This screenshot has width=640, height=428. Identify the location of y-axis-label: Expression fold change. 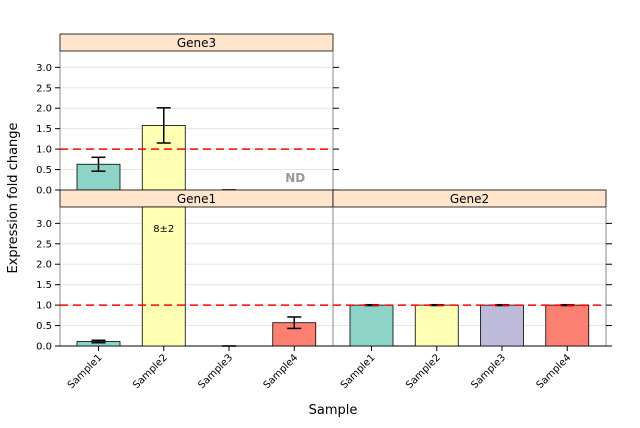
(13, 197).